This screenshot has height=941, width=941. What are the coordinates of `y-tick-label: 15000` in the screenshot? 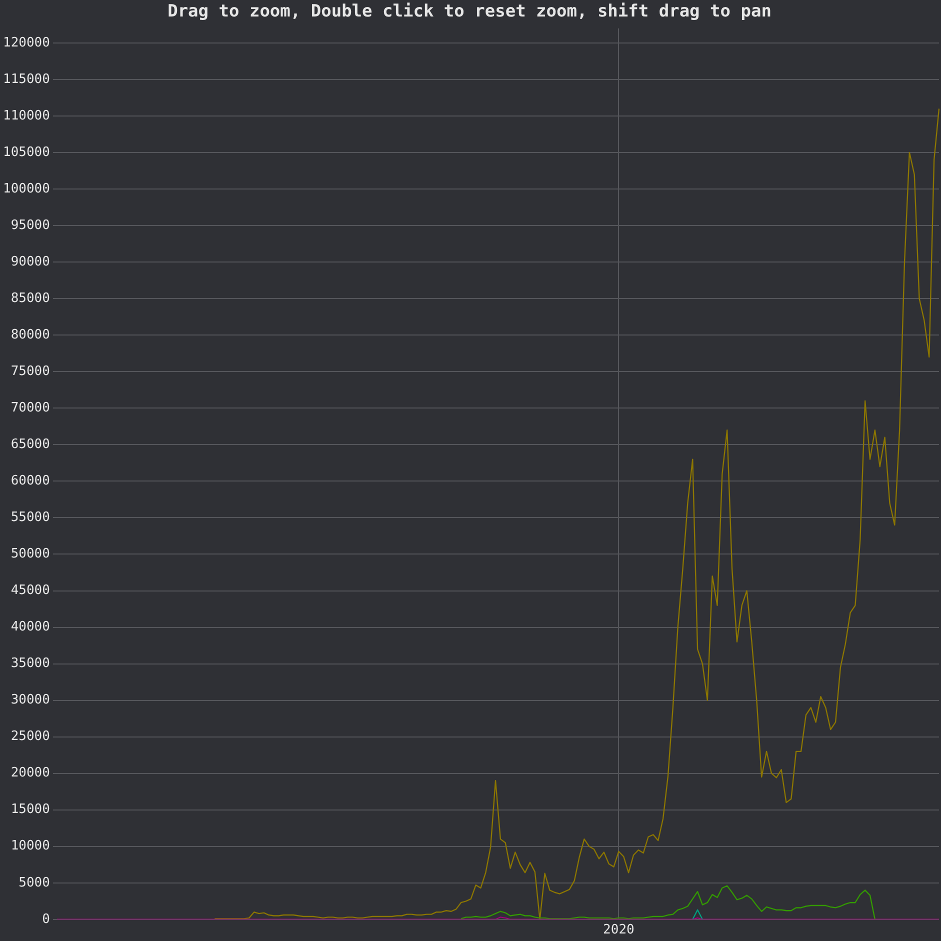 It's located at (30, 810).